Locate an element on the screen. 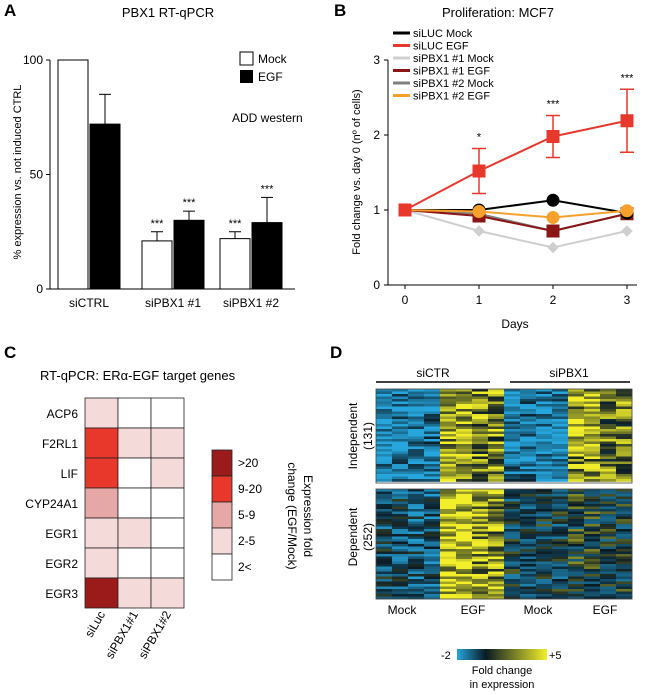  chart-d-col-label-3: Mock is located at coordinates (539, 610).